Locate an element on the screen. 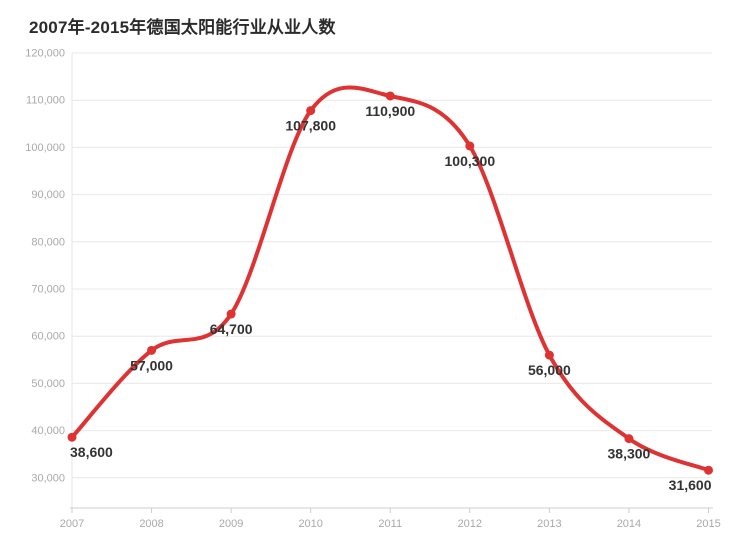 This screenshot has width=741, height=543. y-axis-label: 60,000 is located at coordinates (48, 337).